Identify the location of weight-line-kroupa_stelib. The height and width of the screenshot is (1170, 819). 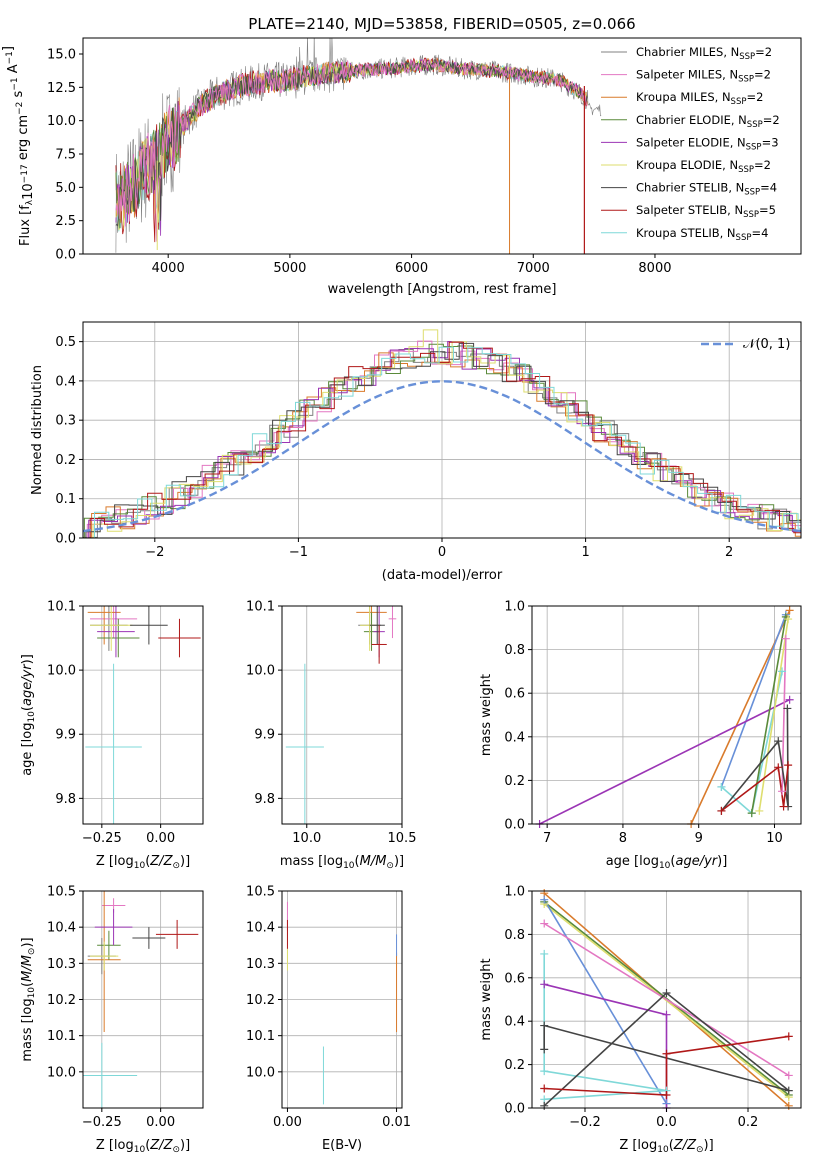
(605, 1027).